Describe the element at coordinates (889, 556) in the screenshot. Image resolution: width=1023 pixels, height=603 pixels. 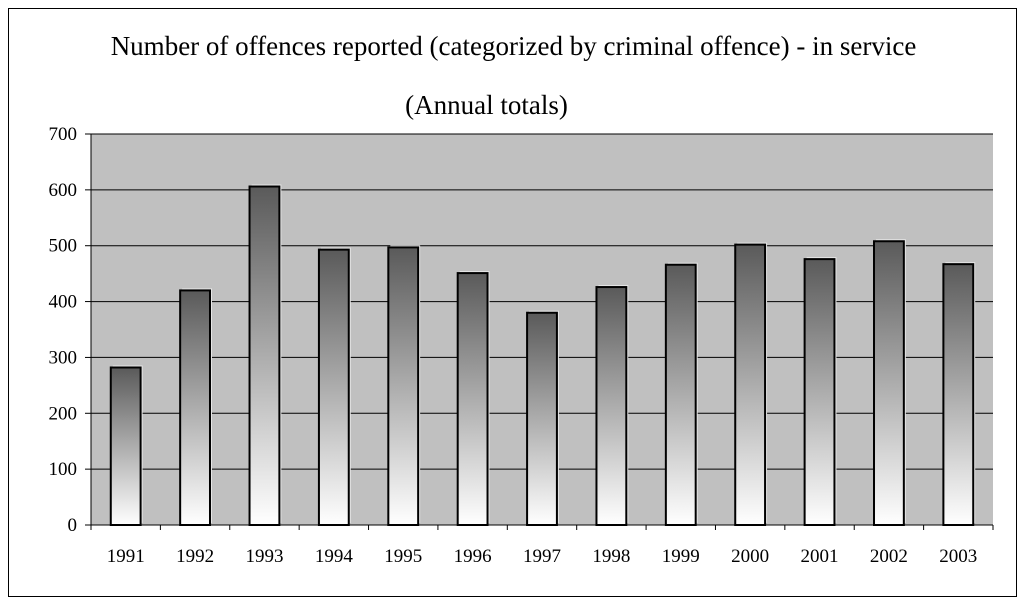
I see `x-tick-label: 2002` at that location.